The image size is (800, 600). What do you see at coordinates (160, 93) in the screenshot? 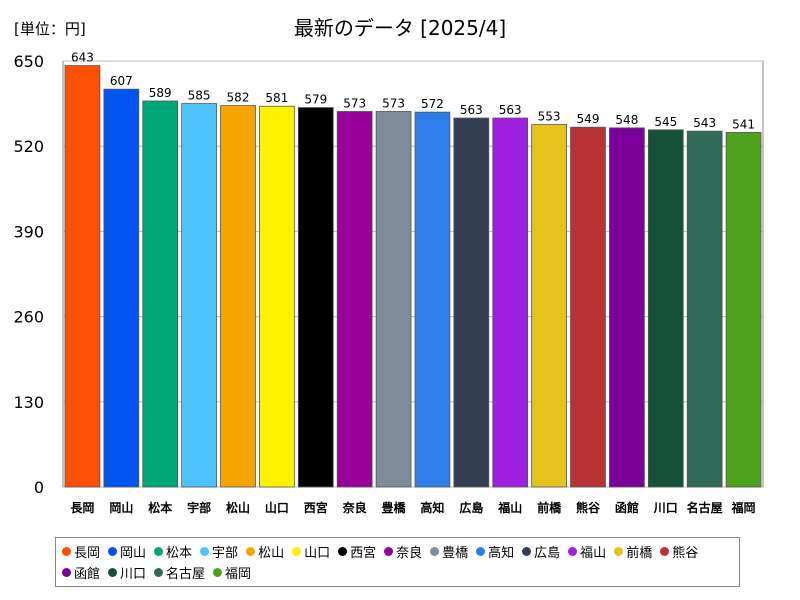
I see `bar-value-label: 589` at bounding box center [160, 93].